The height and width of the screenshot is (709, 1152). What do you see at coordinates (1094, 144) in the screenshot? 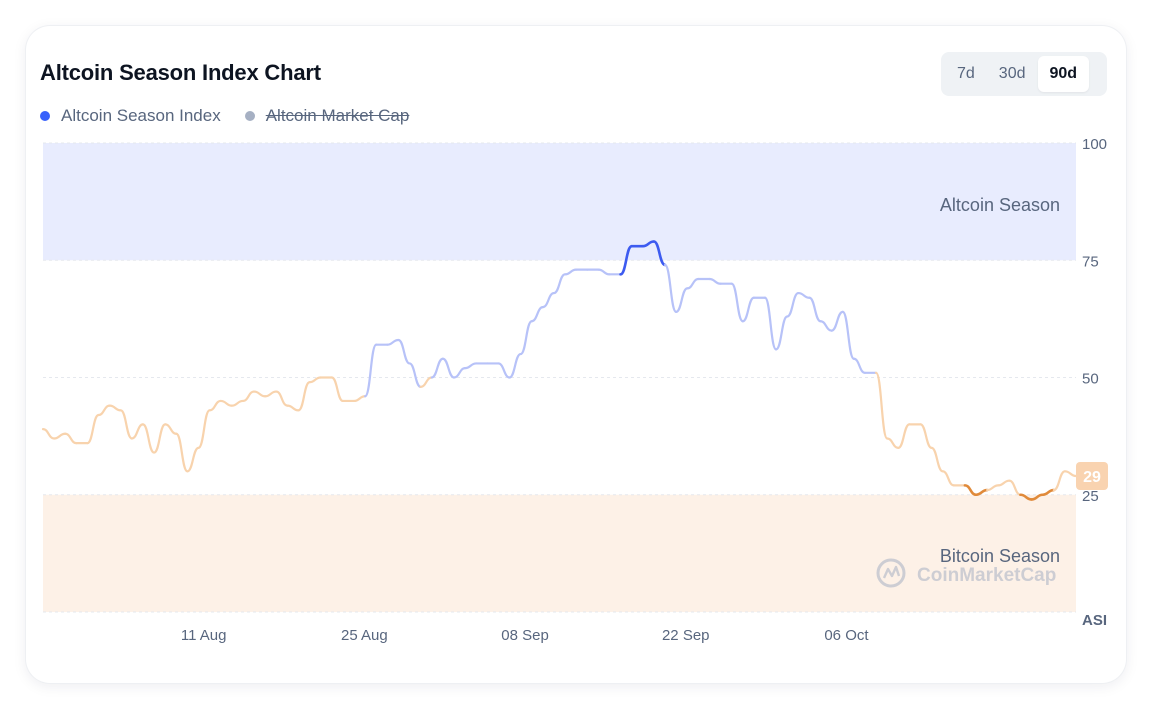
I see `y-tick-label: 100` at bounding box center [1094, 144].